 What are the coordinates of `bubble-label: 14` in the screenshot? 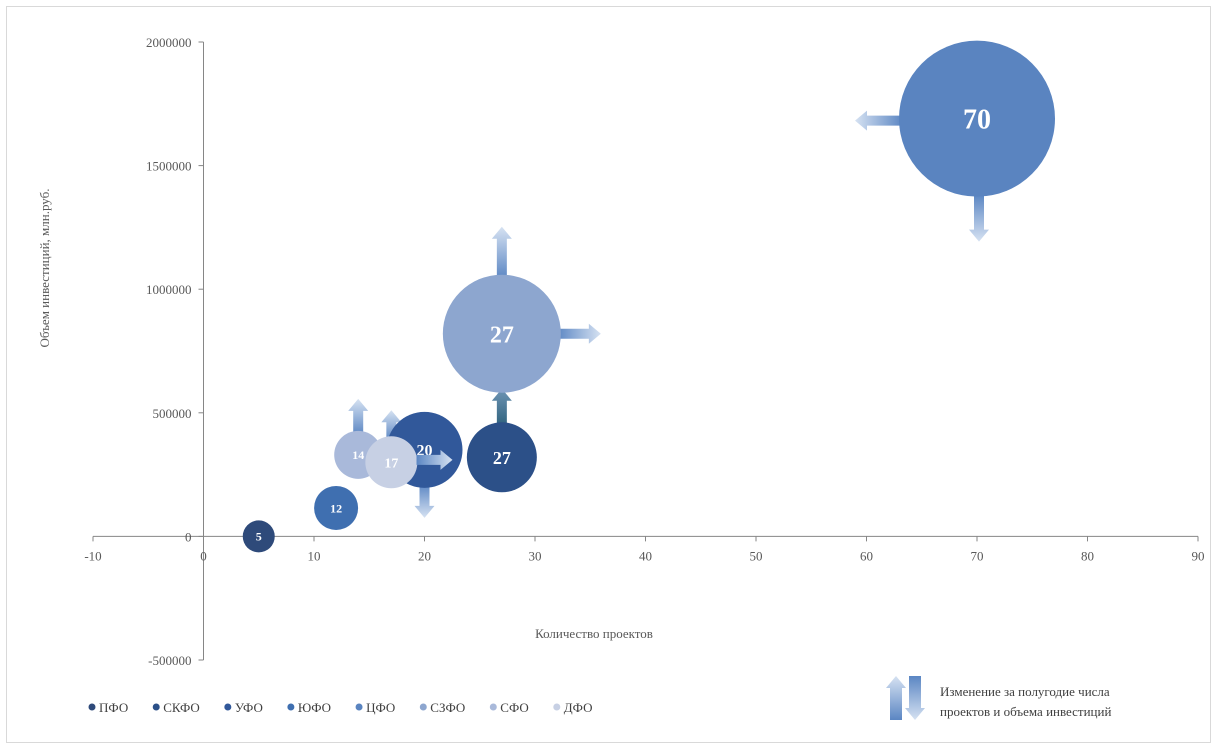 It's located at (358, 455).